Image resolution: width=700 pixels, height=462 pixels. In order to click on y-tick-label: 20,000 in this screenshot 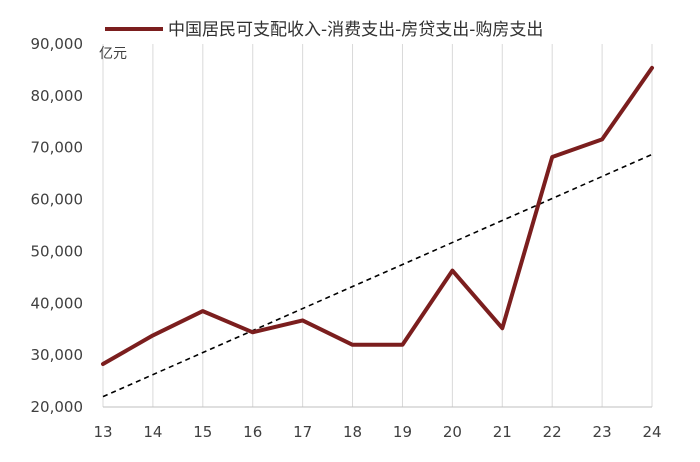, I will do `click(57, 407)`.